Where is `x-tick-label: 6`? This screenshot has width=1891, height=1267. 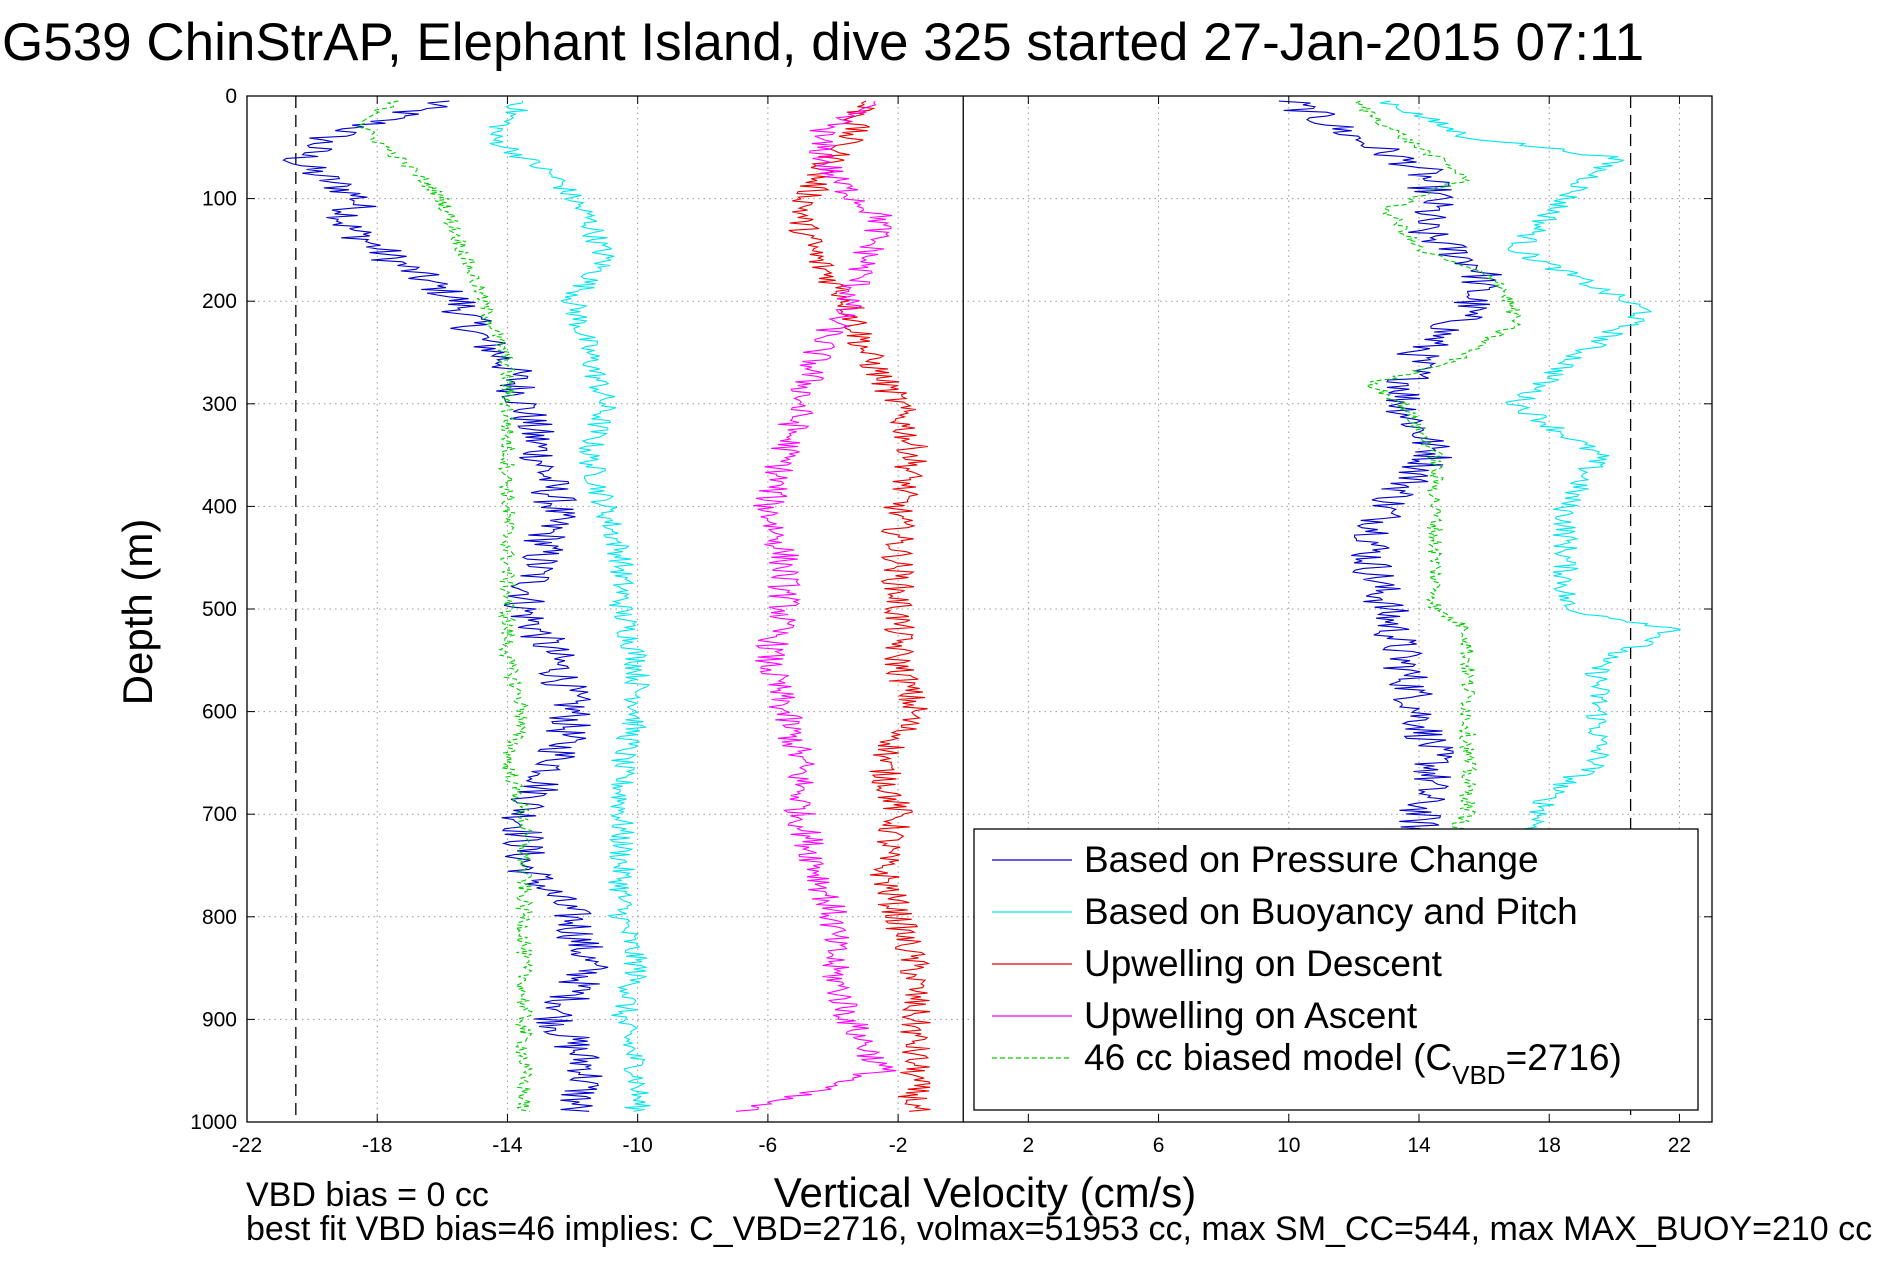
x-tick-label: 6 is located at coordinates (1159, 1145).